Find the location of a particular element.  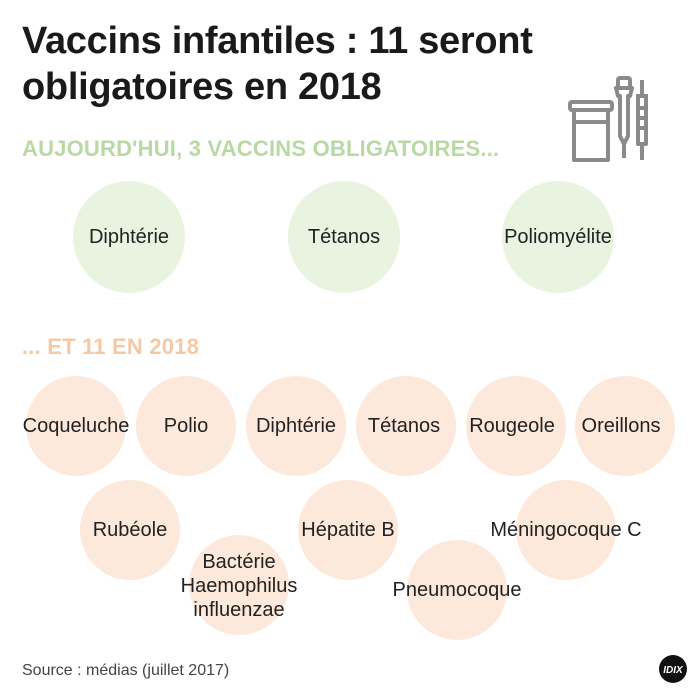

logo-text: IDIX is located at coordinates (673, 670).